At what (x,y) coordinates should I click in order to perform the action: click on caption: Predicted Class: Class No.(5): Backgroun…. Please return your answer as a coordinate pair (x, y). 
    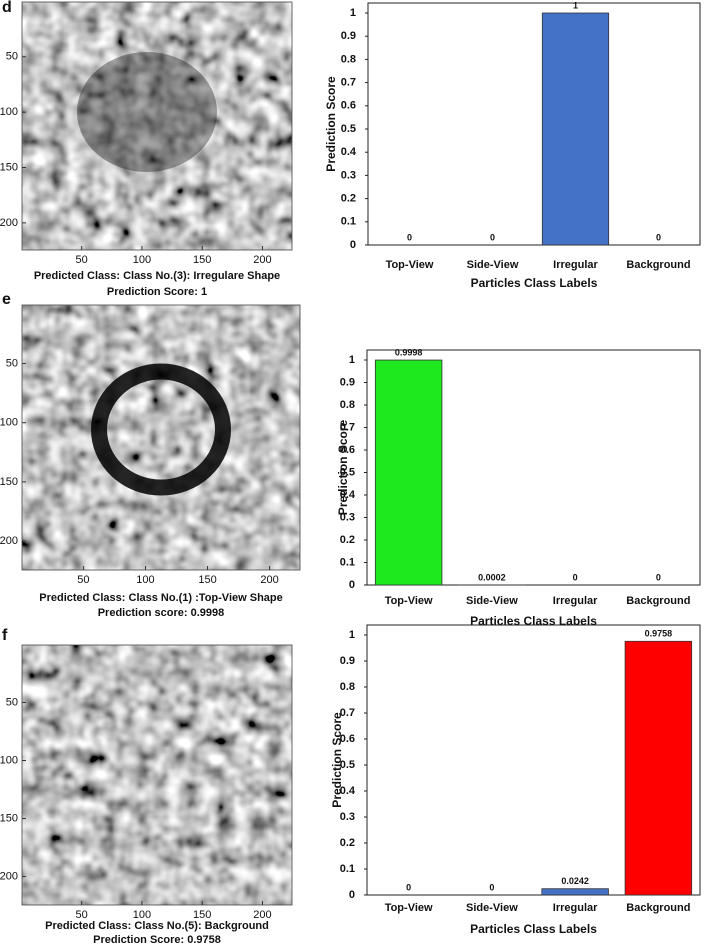
    Looking at the image, I should click on (157, 926).